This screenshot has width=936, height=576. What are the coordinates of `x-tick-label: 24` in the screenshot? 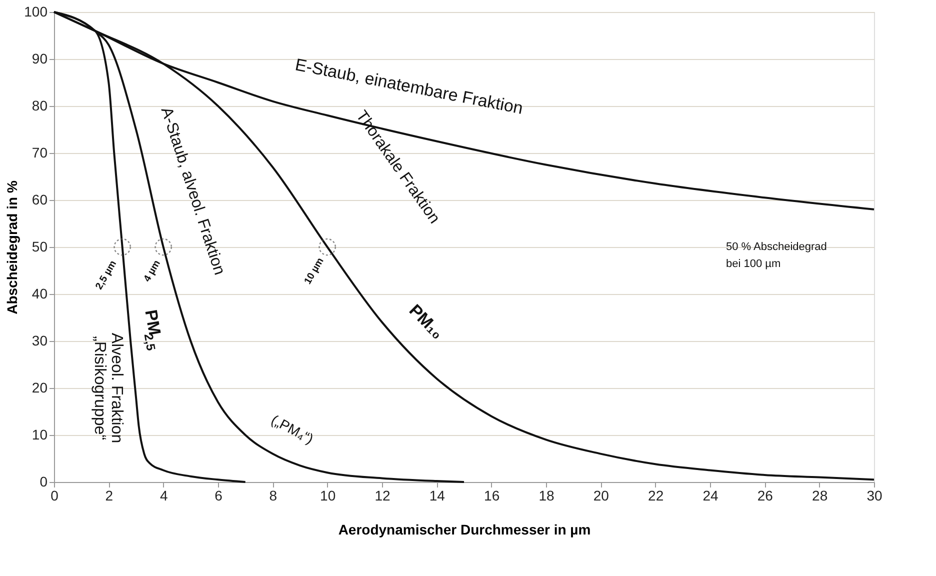 It's located at (710, 496).